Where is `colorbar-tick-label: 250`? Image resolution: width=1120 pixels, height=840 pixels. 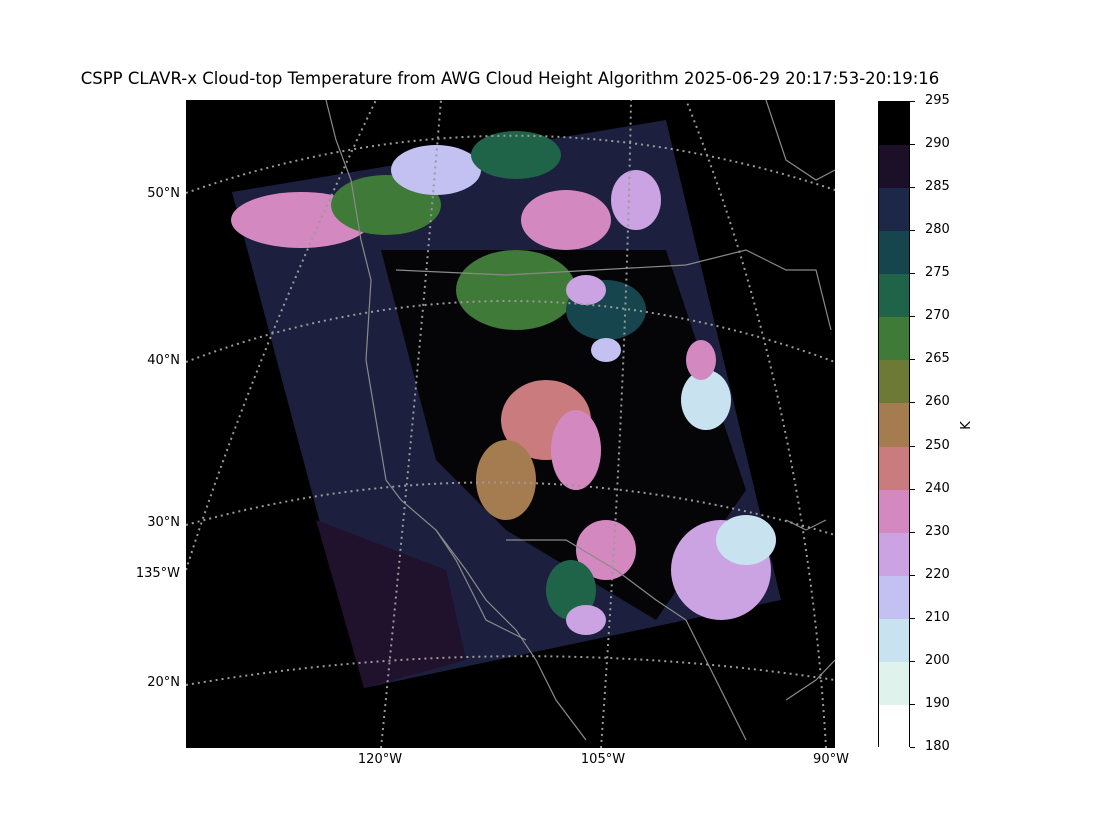 colorbar-tick-label: 250 is located at coordinates (937, 445).